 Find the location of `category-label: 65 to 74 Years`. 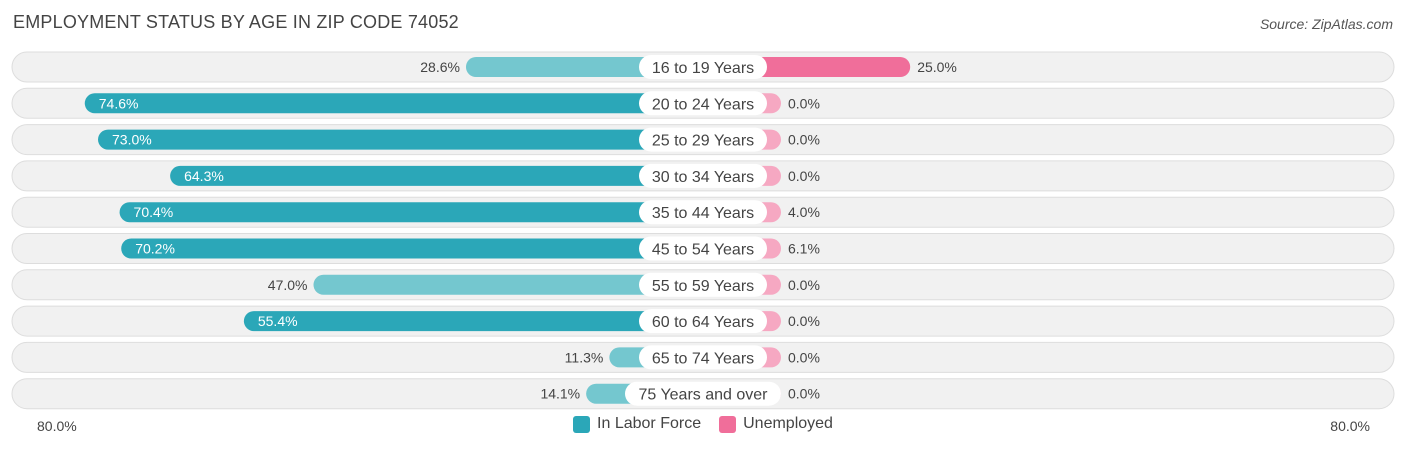

category-label: 65 to 74 Years is located at coordinates (703, 358).